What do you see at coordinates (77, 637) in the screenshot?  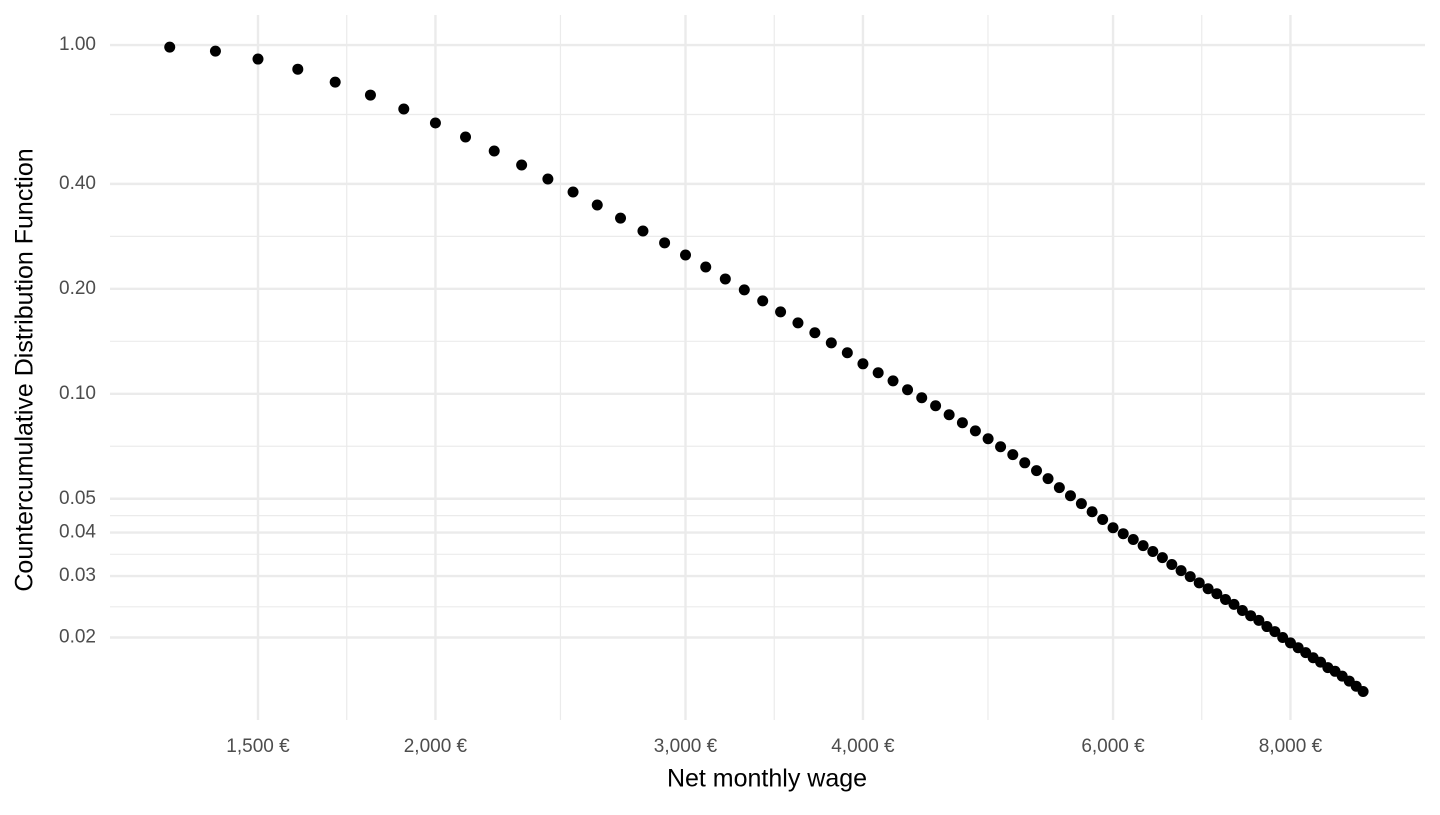 I see `y-tick-label: 0.02` at bounding box center [77, 637].